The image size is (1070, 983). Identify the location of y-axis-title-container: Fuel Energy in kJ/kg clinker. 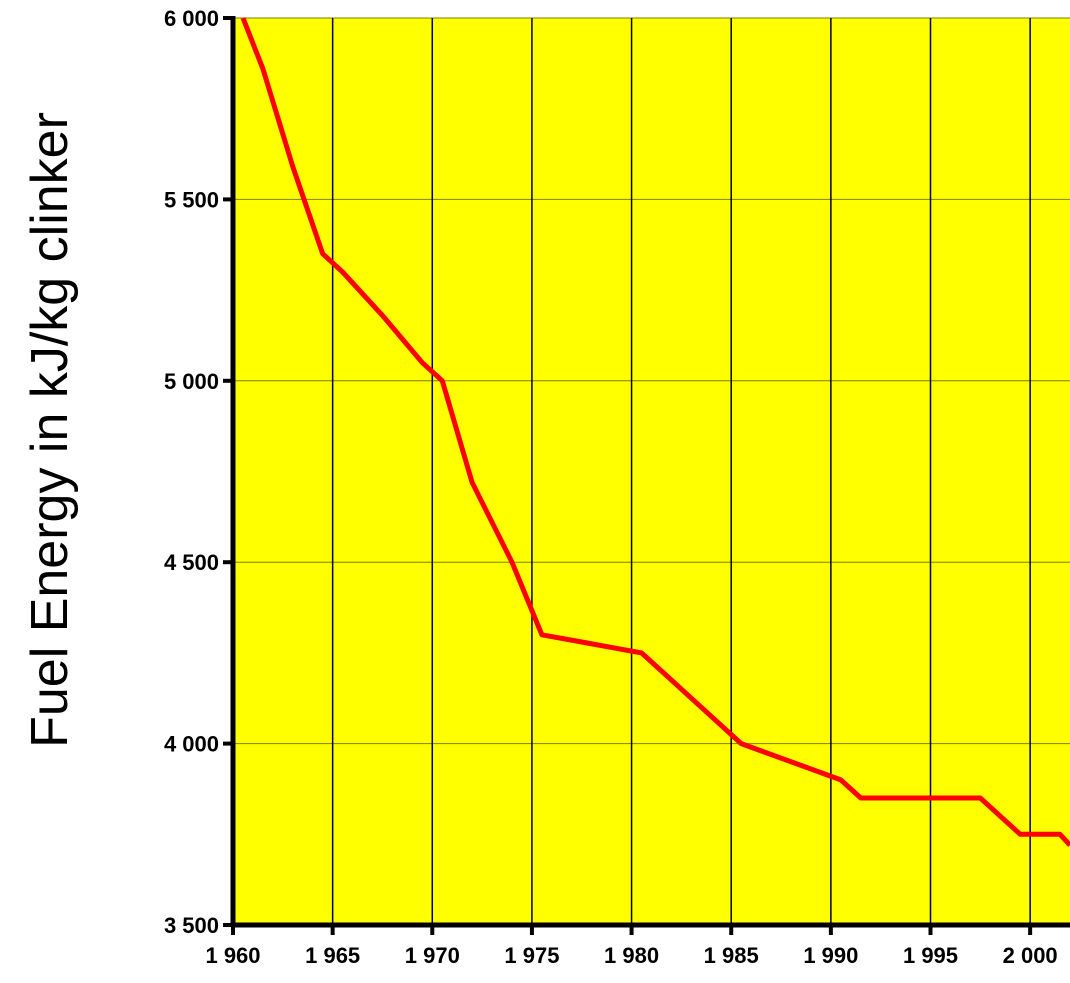
(50, 489).